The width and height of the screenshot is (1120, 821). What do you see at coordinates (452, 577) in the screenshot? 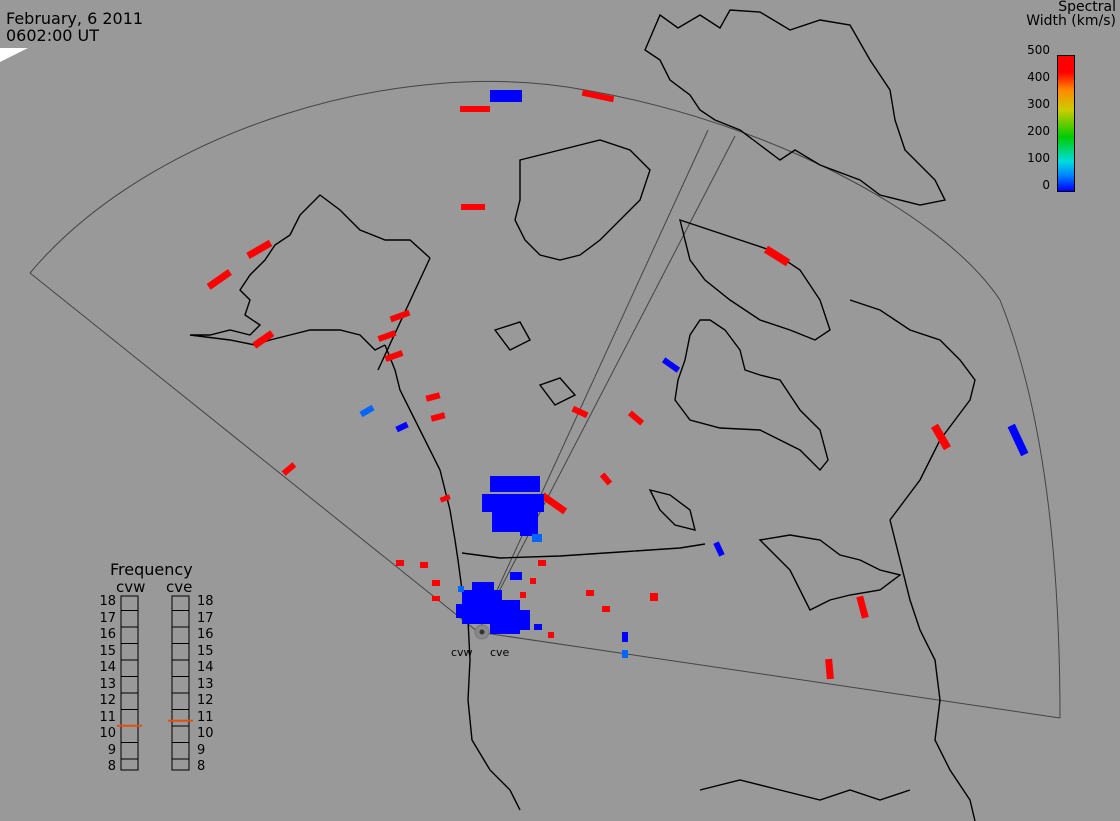
I see `coast-pacific` at bounding box center [452, 577].